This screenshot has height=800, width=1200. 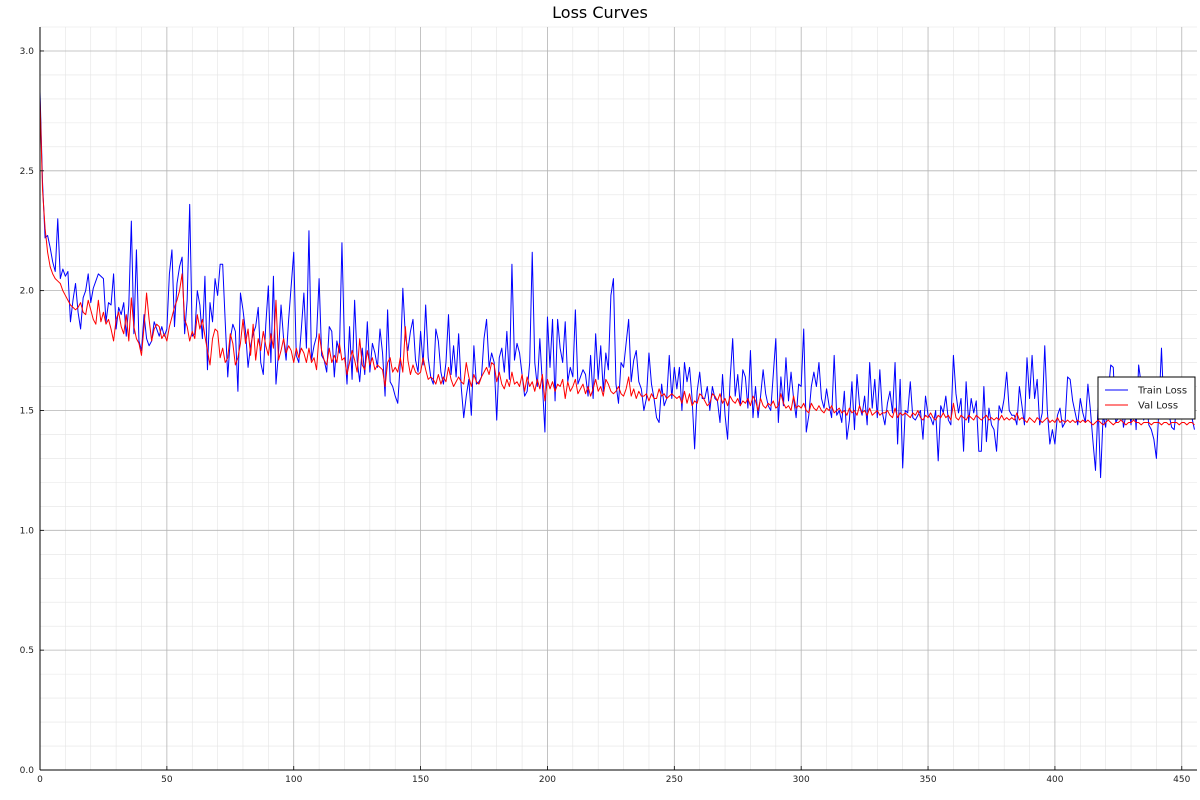 What do you see at coordinates (27, 292) in the screenshot?
I see `y-tick-label: 2.0` at bounding box center [27, 292].